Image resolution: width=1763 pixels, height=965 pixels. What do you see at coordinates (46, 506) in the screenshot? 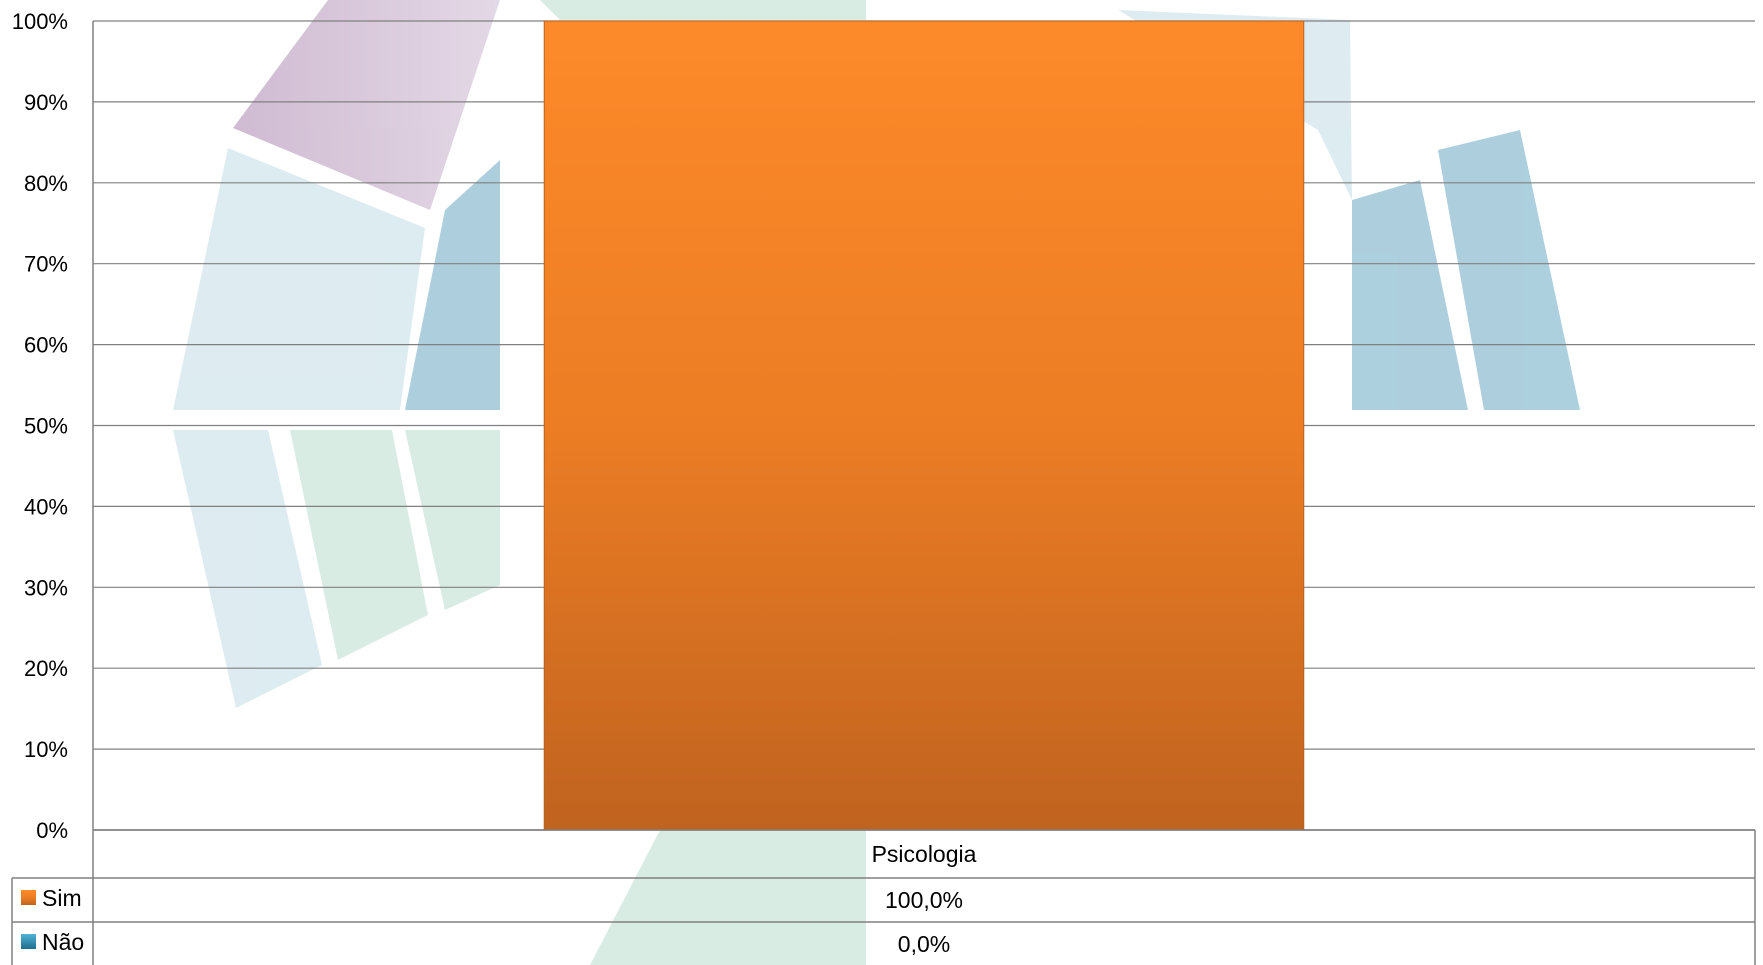
I see `y-tick-label: 40%` at bounding box center [46, 506].